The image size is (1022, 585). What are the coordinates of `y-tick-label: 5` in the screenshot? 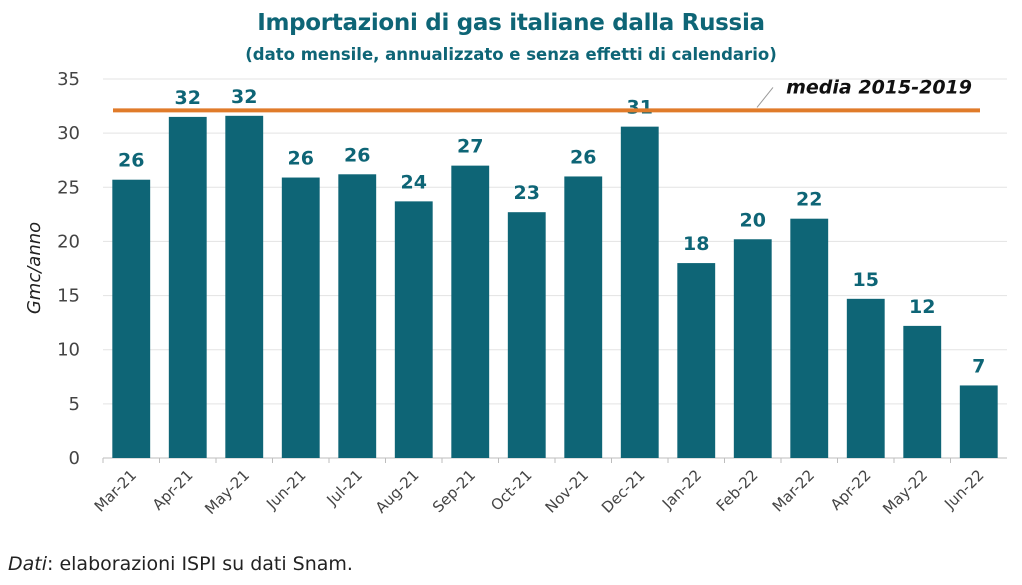 It's located at (74, 404).